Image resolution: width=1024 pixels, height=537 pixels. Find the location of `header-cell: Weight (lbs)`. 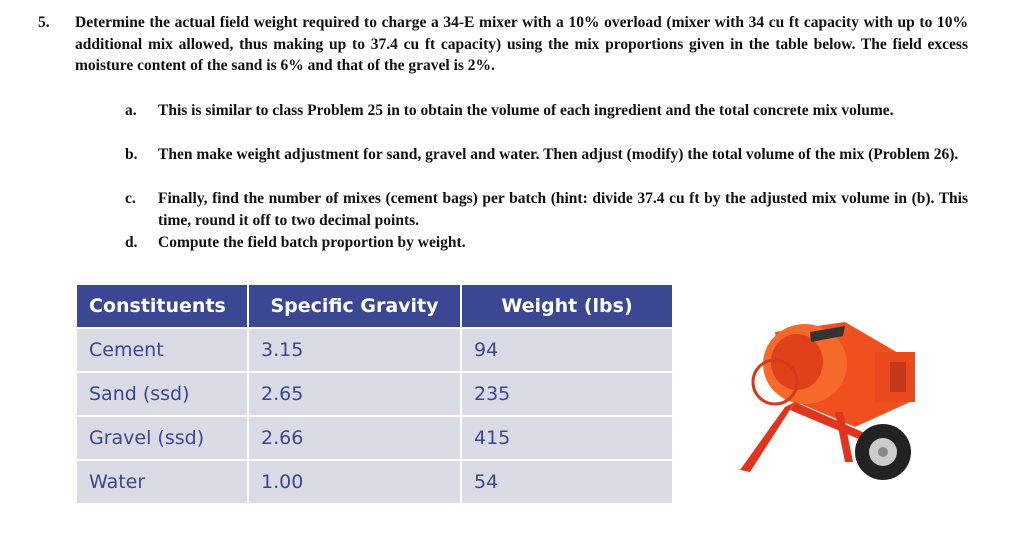

header-cell: Weight (lbs) is located at coordinates (567, 306).